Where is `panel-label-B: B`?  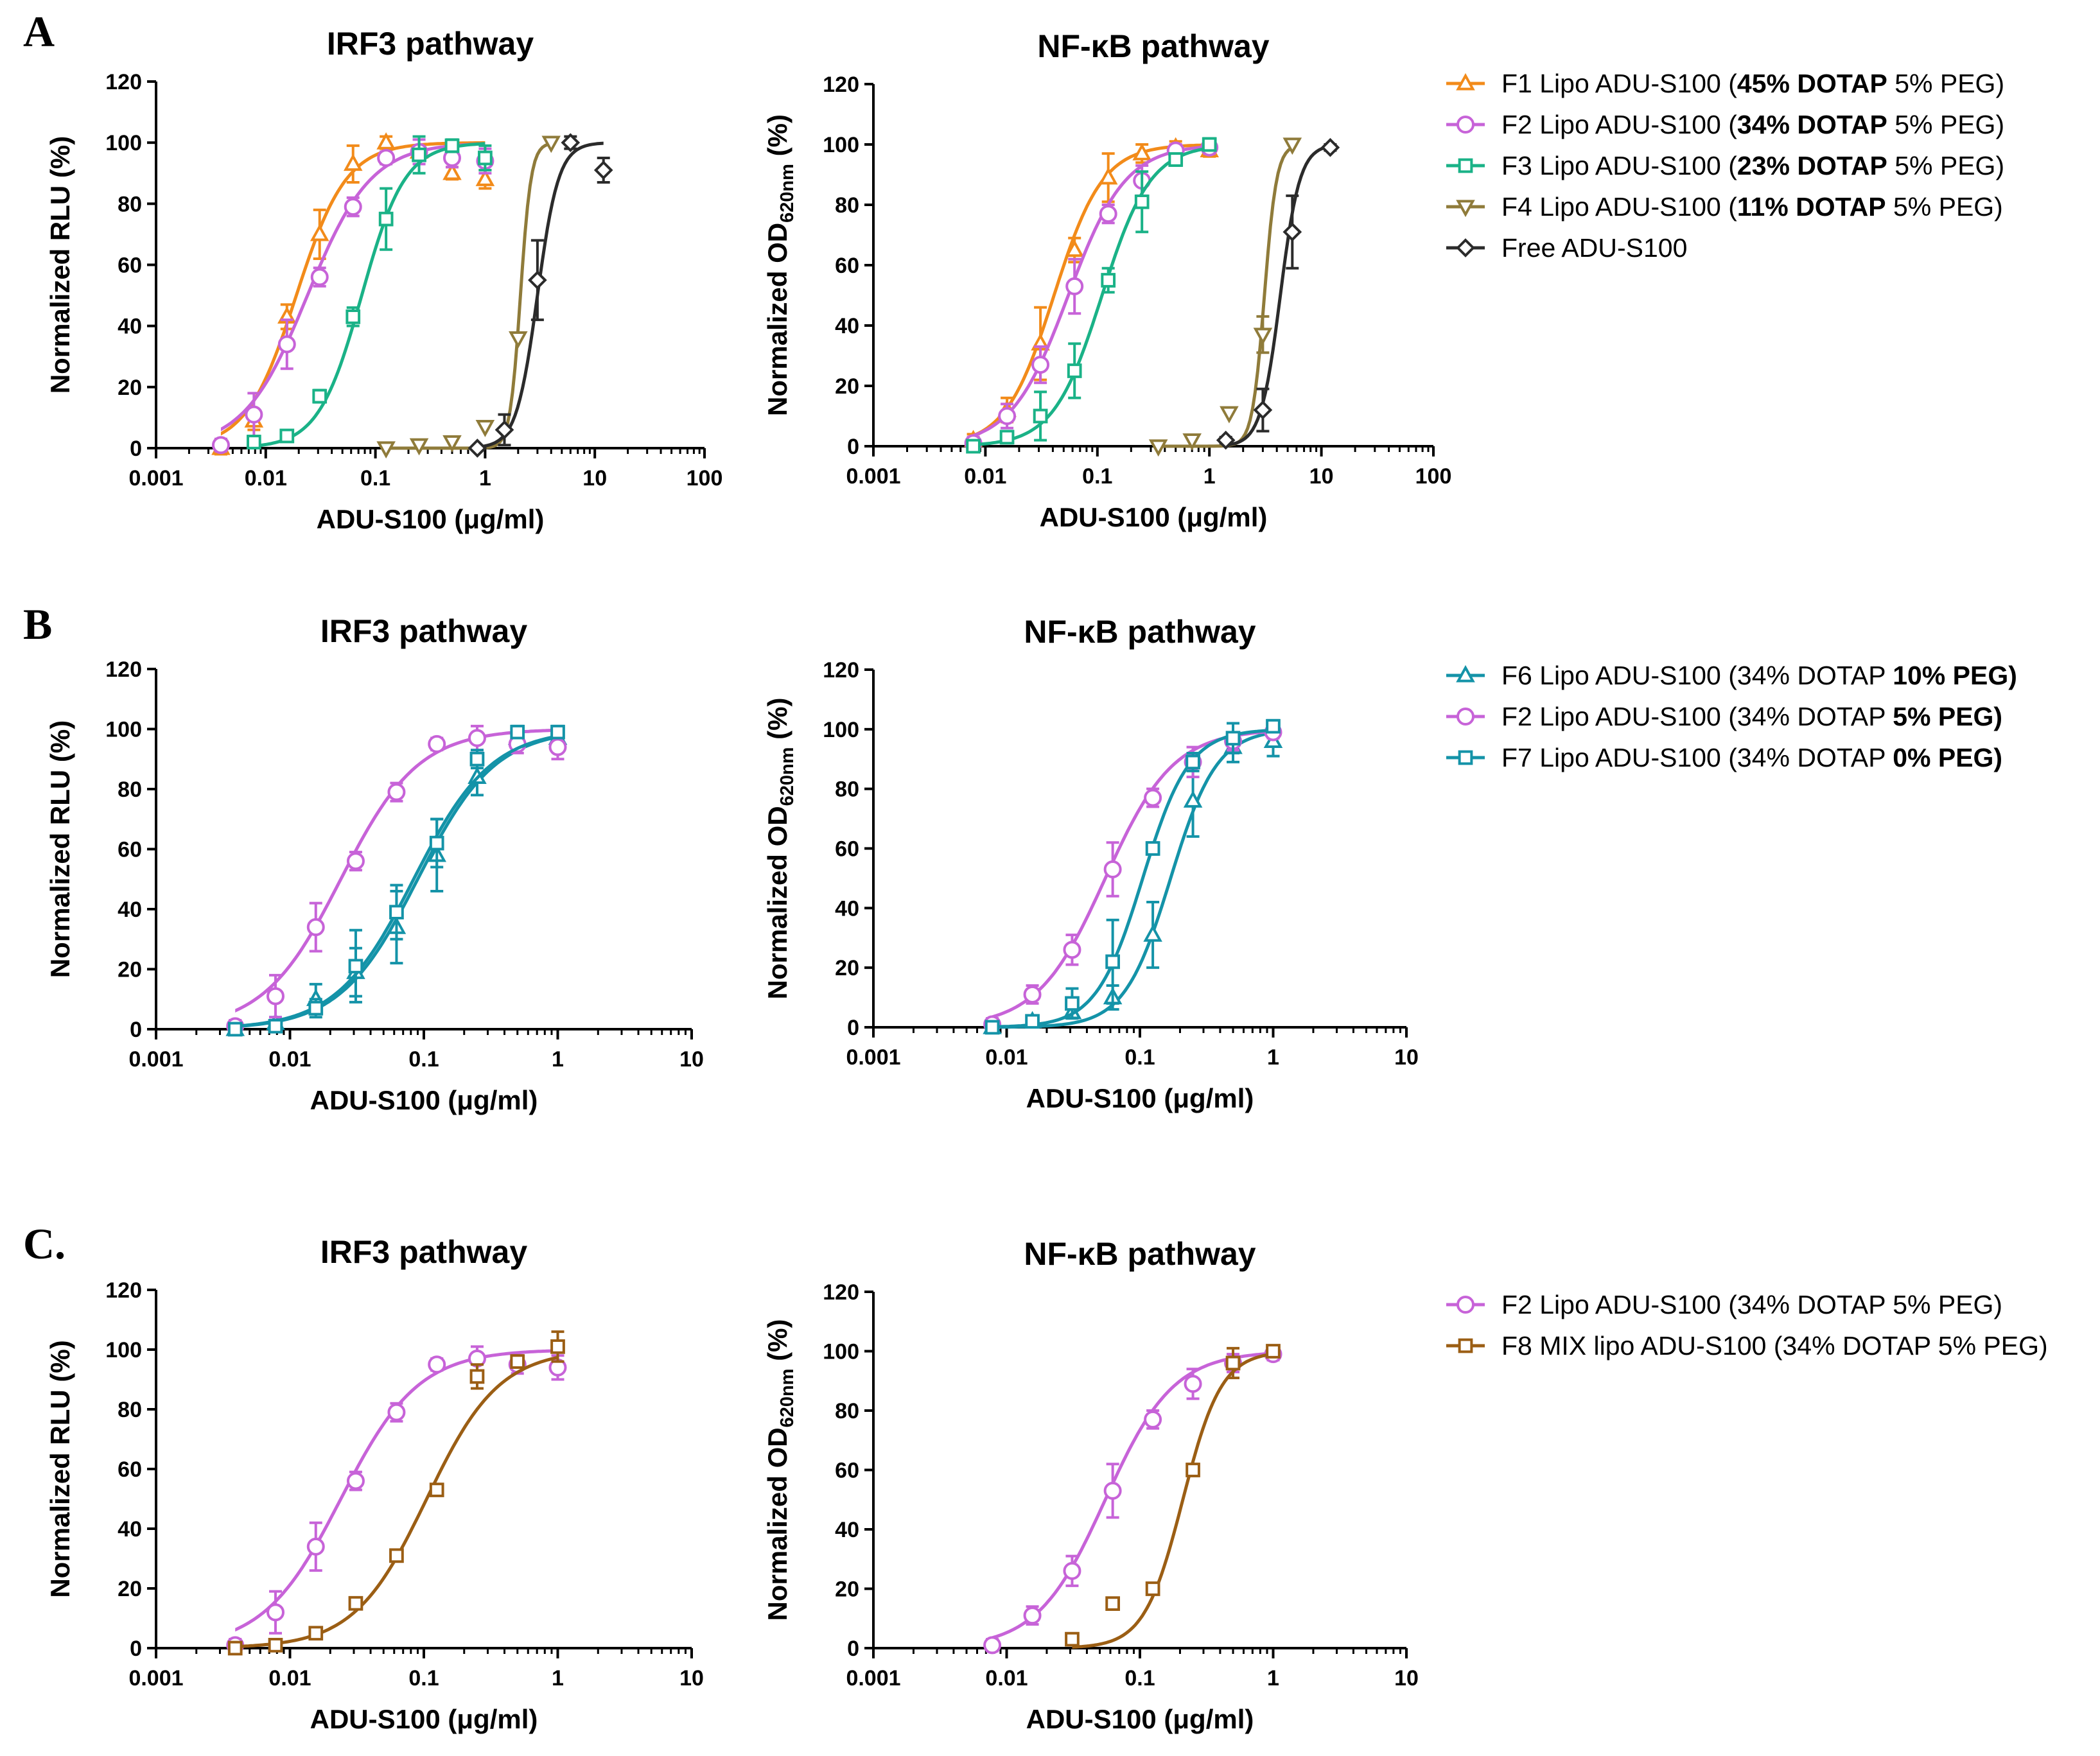 panel-label-B: B is located at coordinates (38, 624).